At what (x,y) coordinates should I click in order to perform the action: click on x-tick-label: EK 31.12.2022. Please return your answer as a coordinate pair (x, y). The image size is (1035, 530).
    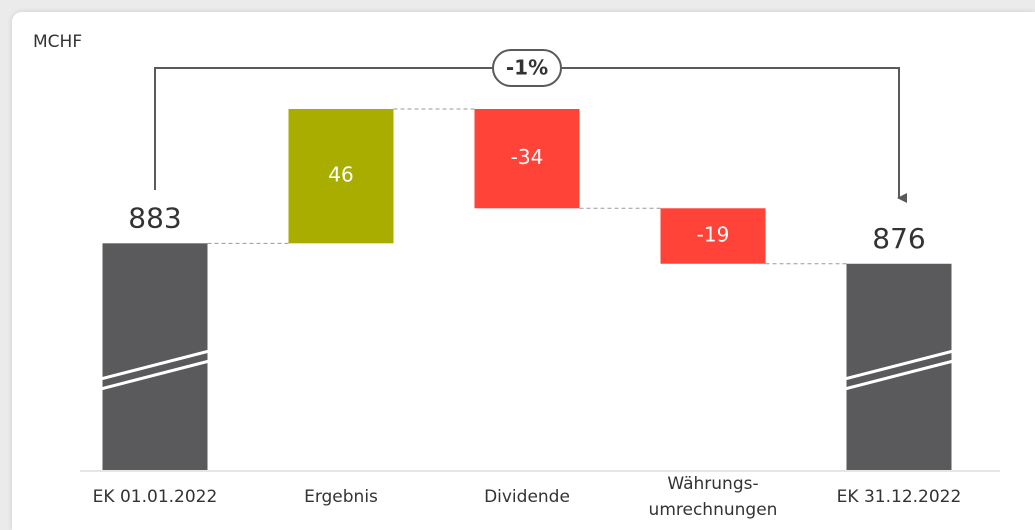
    Looking at the image, I should click on (899, 497).